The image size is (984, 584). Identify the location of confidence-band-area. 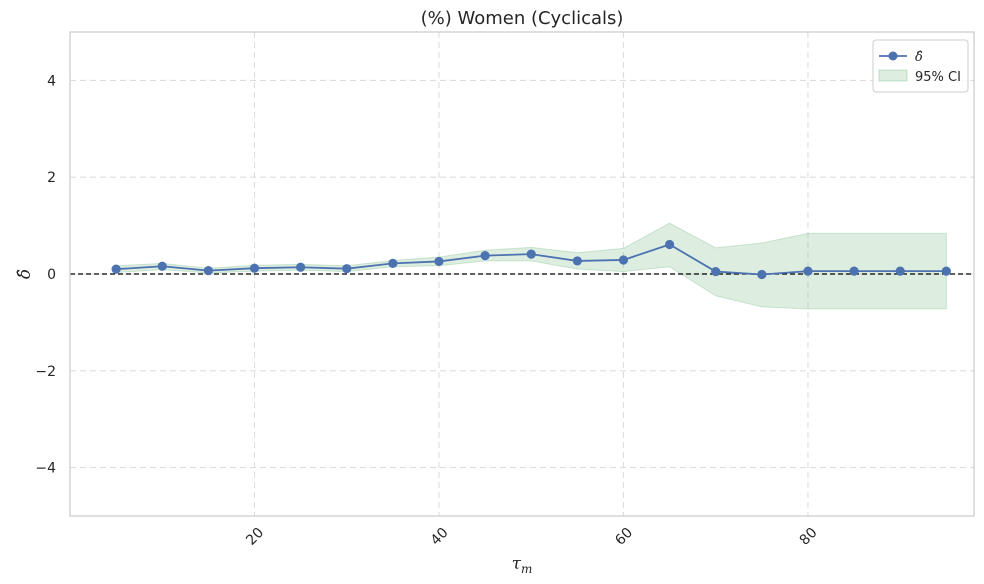
(531, 266).